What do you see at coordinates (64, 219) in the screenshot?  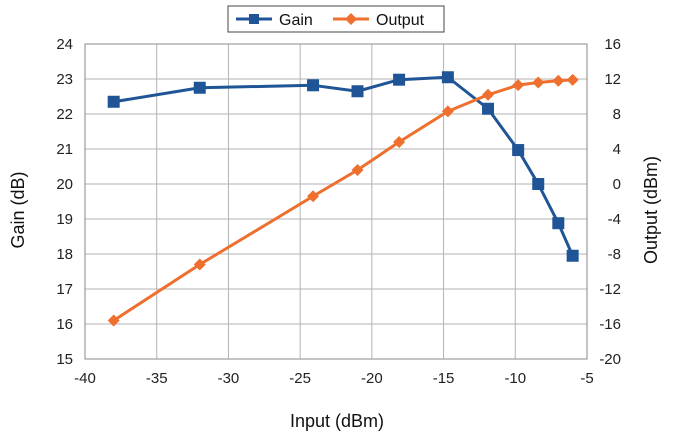 I see `left-y-tick-label: 19` at bounding box center [64, 219].